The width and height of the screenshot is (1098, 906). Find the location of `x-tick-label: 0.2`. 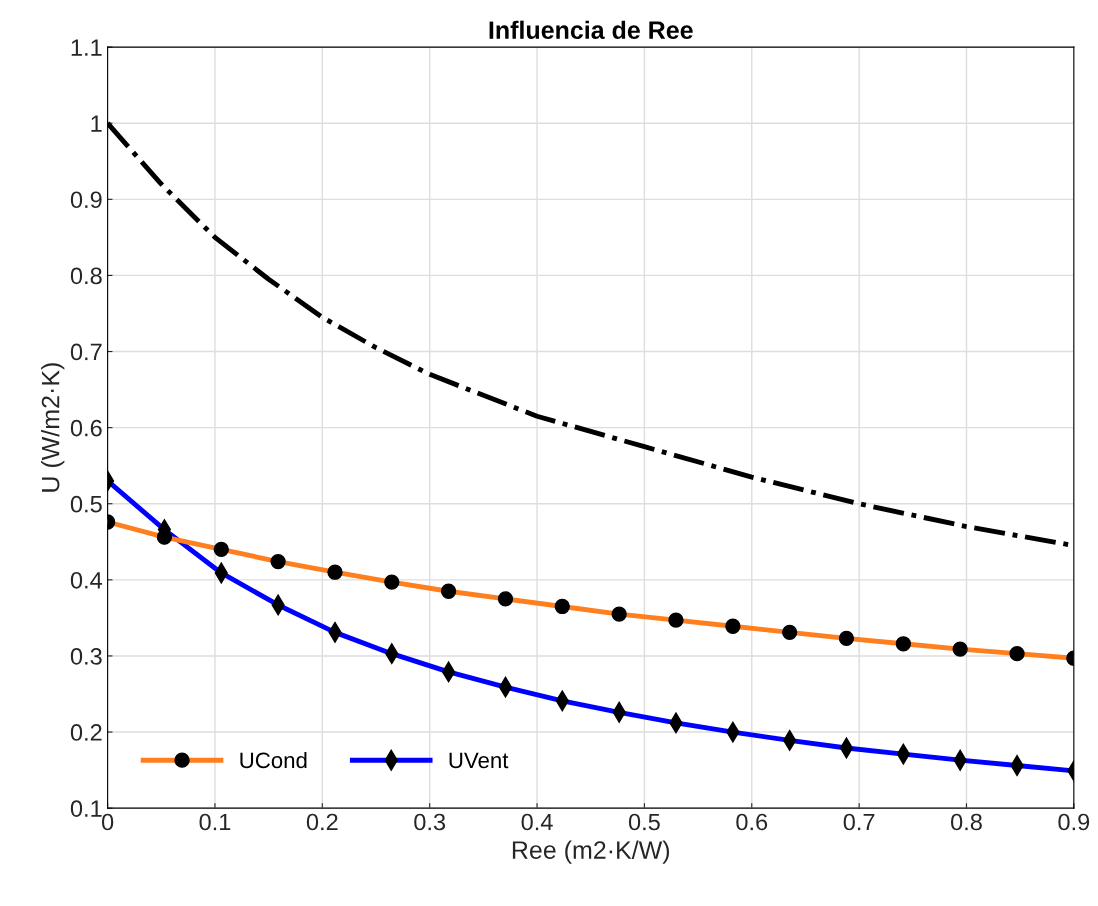

x-tick-label: 0.2 is located at coordinates (322, 822).